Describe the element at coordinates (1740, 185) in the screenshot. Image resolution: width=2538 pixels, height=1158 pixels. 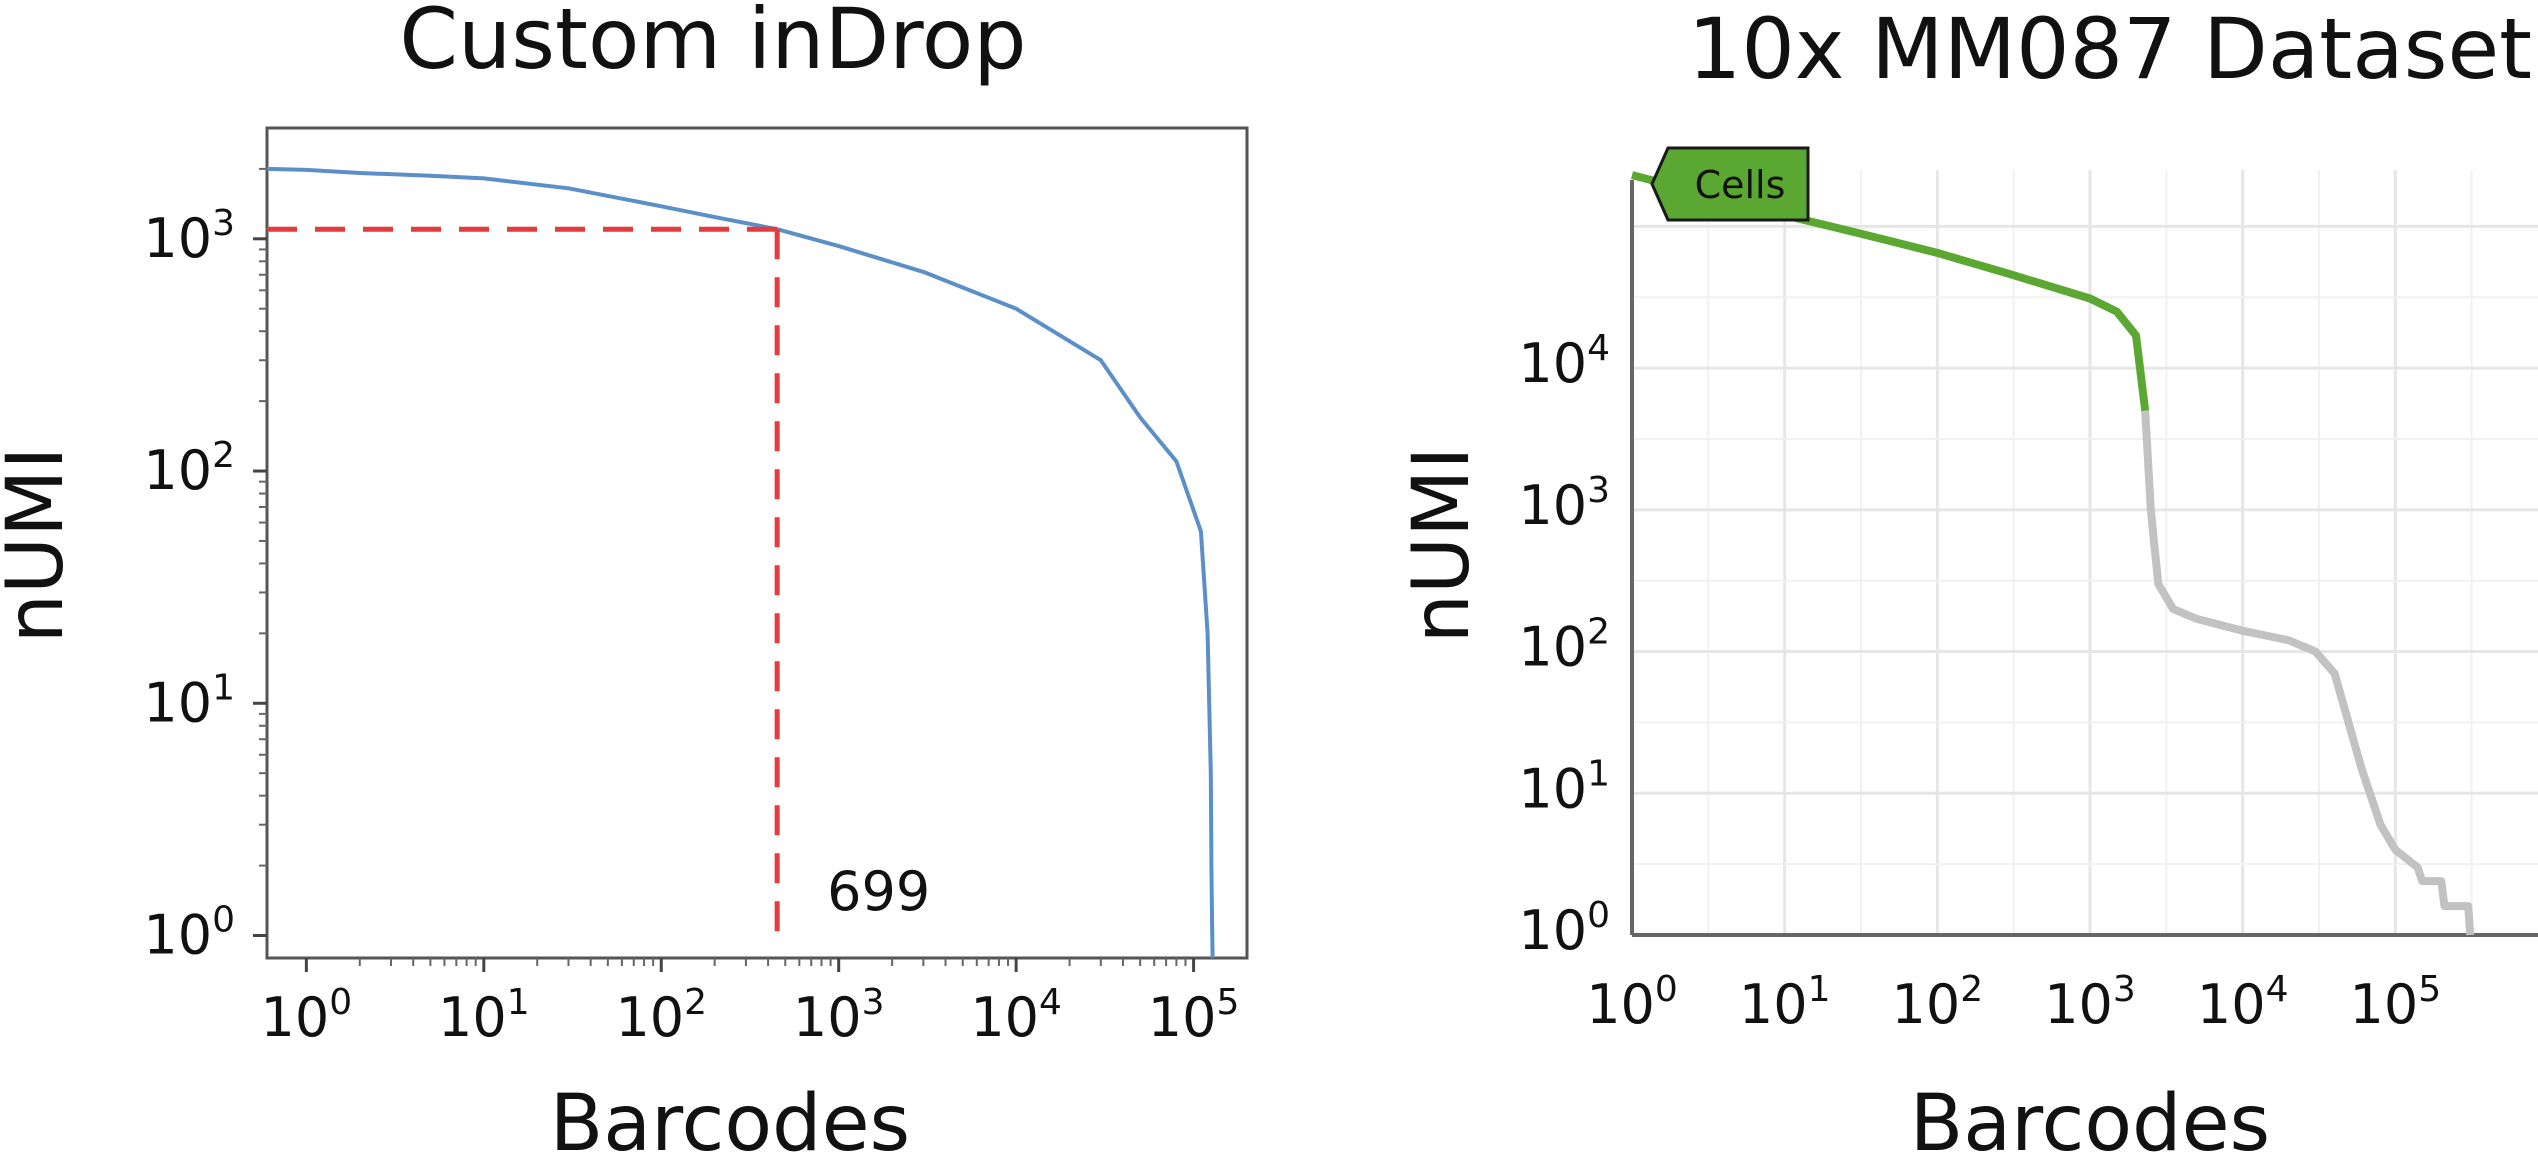
I see `cells-tag-label: Cells` at that location.